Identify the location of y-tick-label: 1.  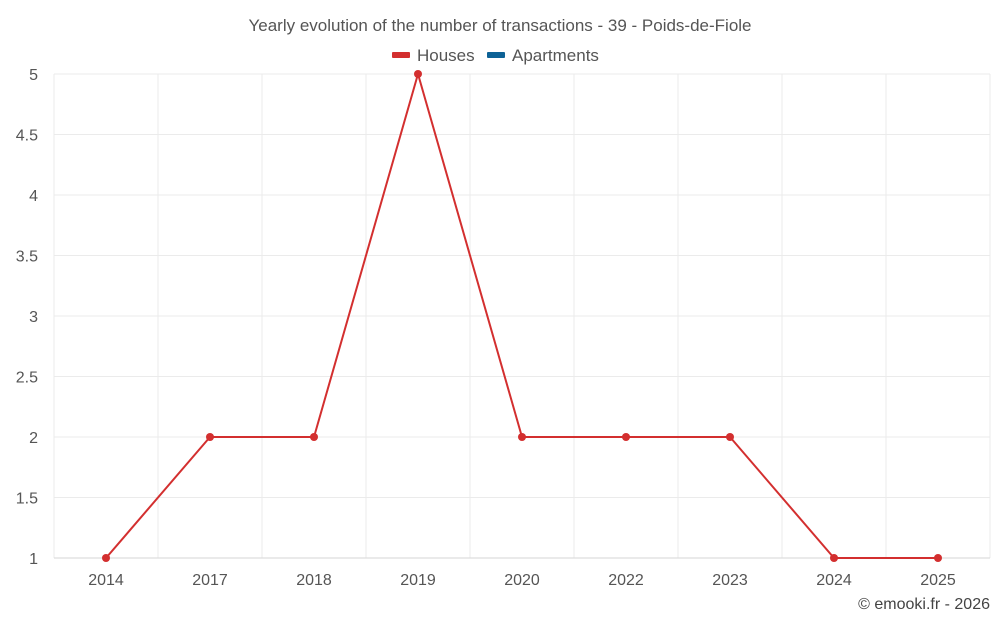
(33, 559).